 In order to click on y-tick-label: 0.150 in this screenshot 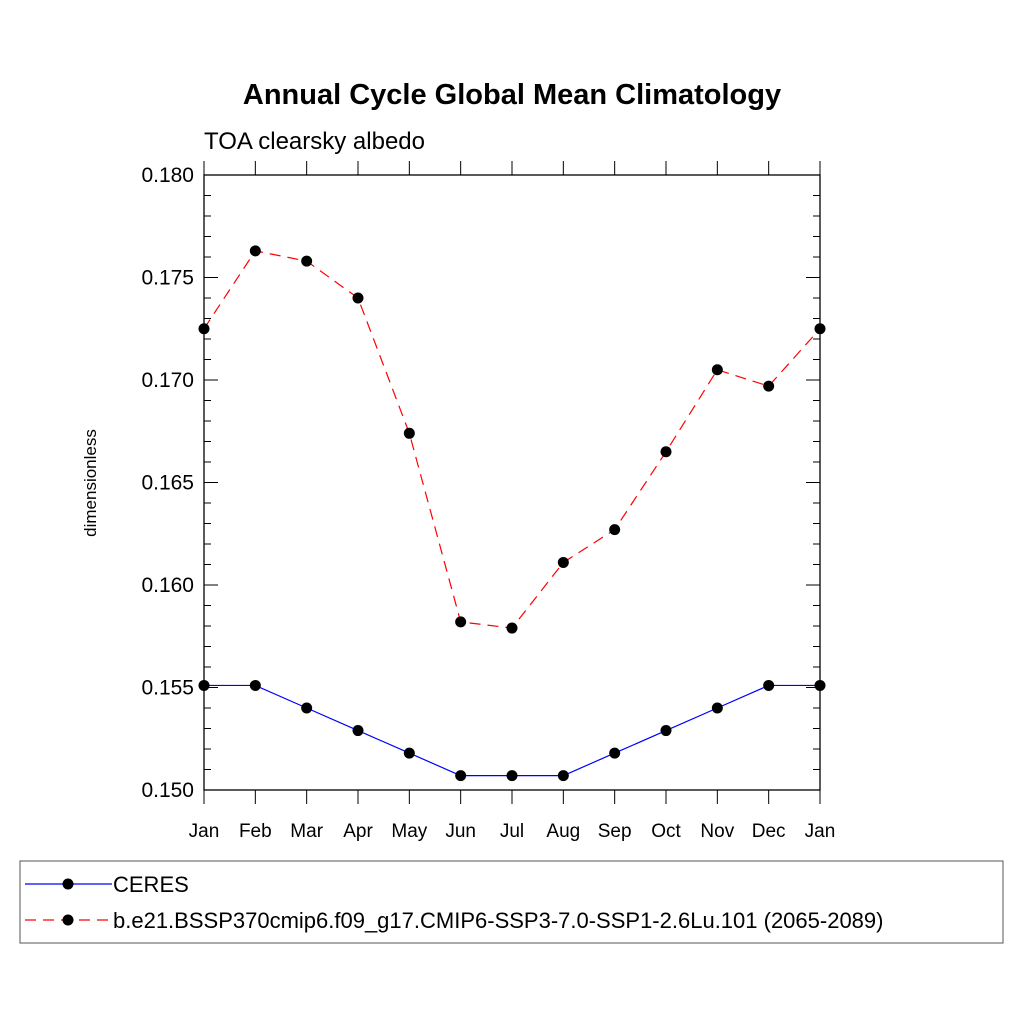, I will do `click(167, 790)`.